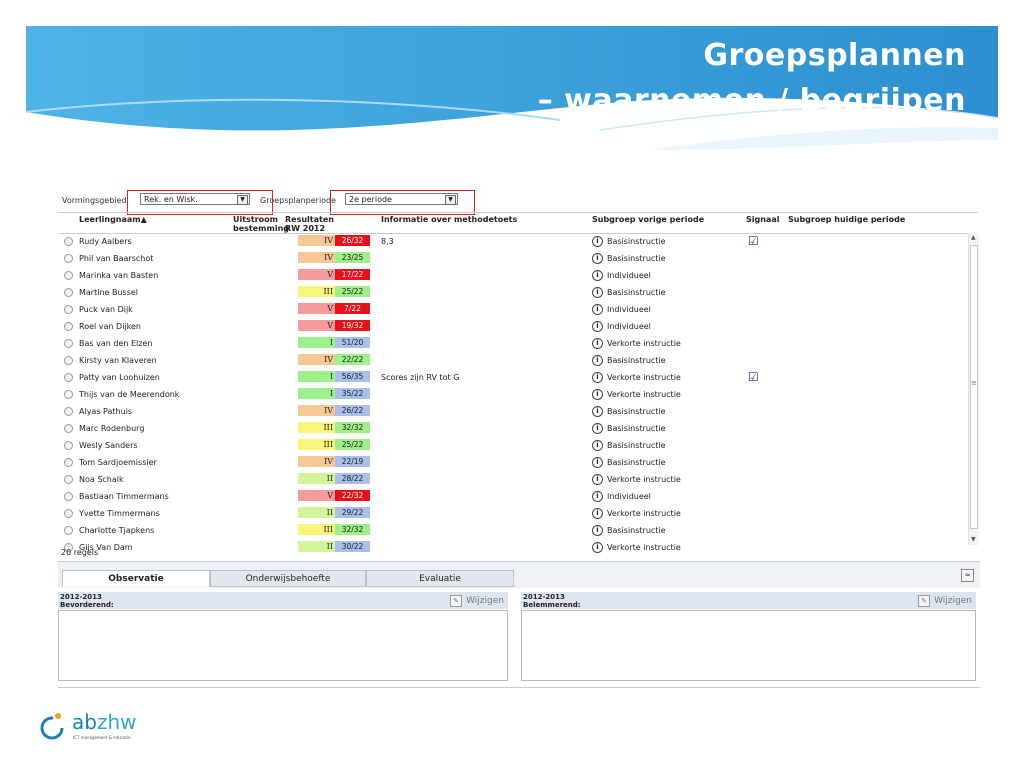 The height and width of the screenshot is (768, 1024). What do you see at coordinates (106, 411) in the screenshot?
I see `student-name: Alyas Pathuis` at bounding box center [106, 411].